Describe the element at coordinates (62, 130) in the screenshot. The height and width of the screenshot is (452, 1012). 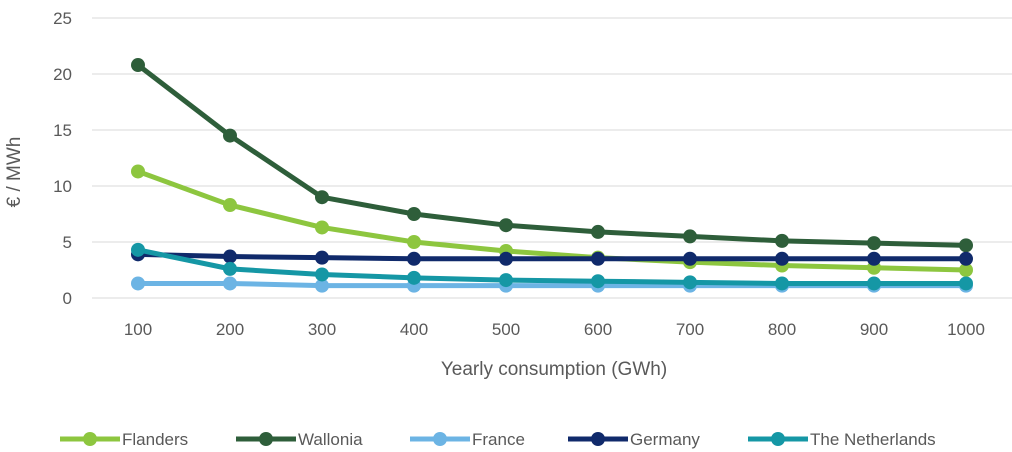
I see `y-tick-label: 15` at that location.